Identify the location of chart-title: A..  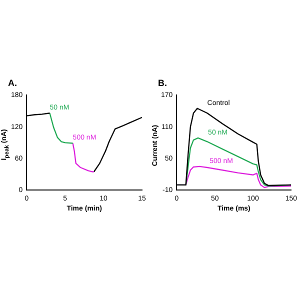
(12, 83).